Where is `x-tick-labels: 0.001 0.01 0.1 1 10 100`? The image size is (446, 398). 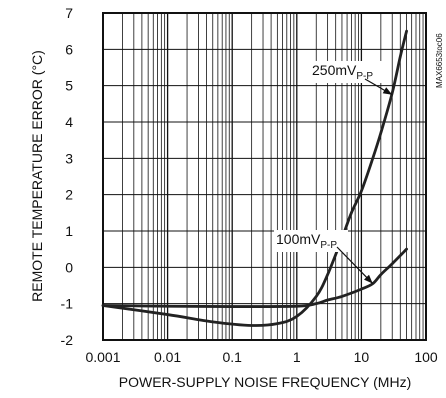
x-tick-labels: 0.001 0.01 0.1 1 10 100 is located at coordinates (261, 357).